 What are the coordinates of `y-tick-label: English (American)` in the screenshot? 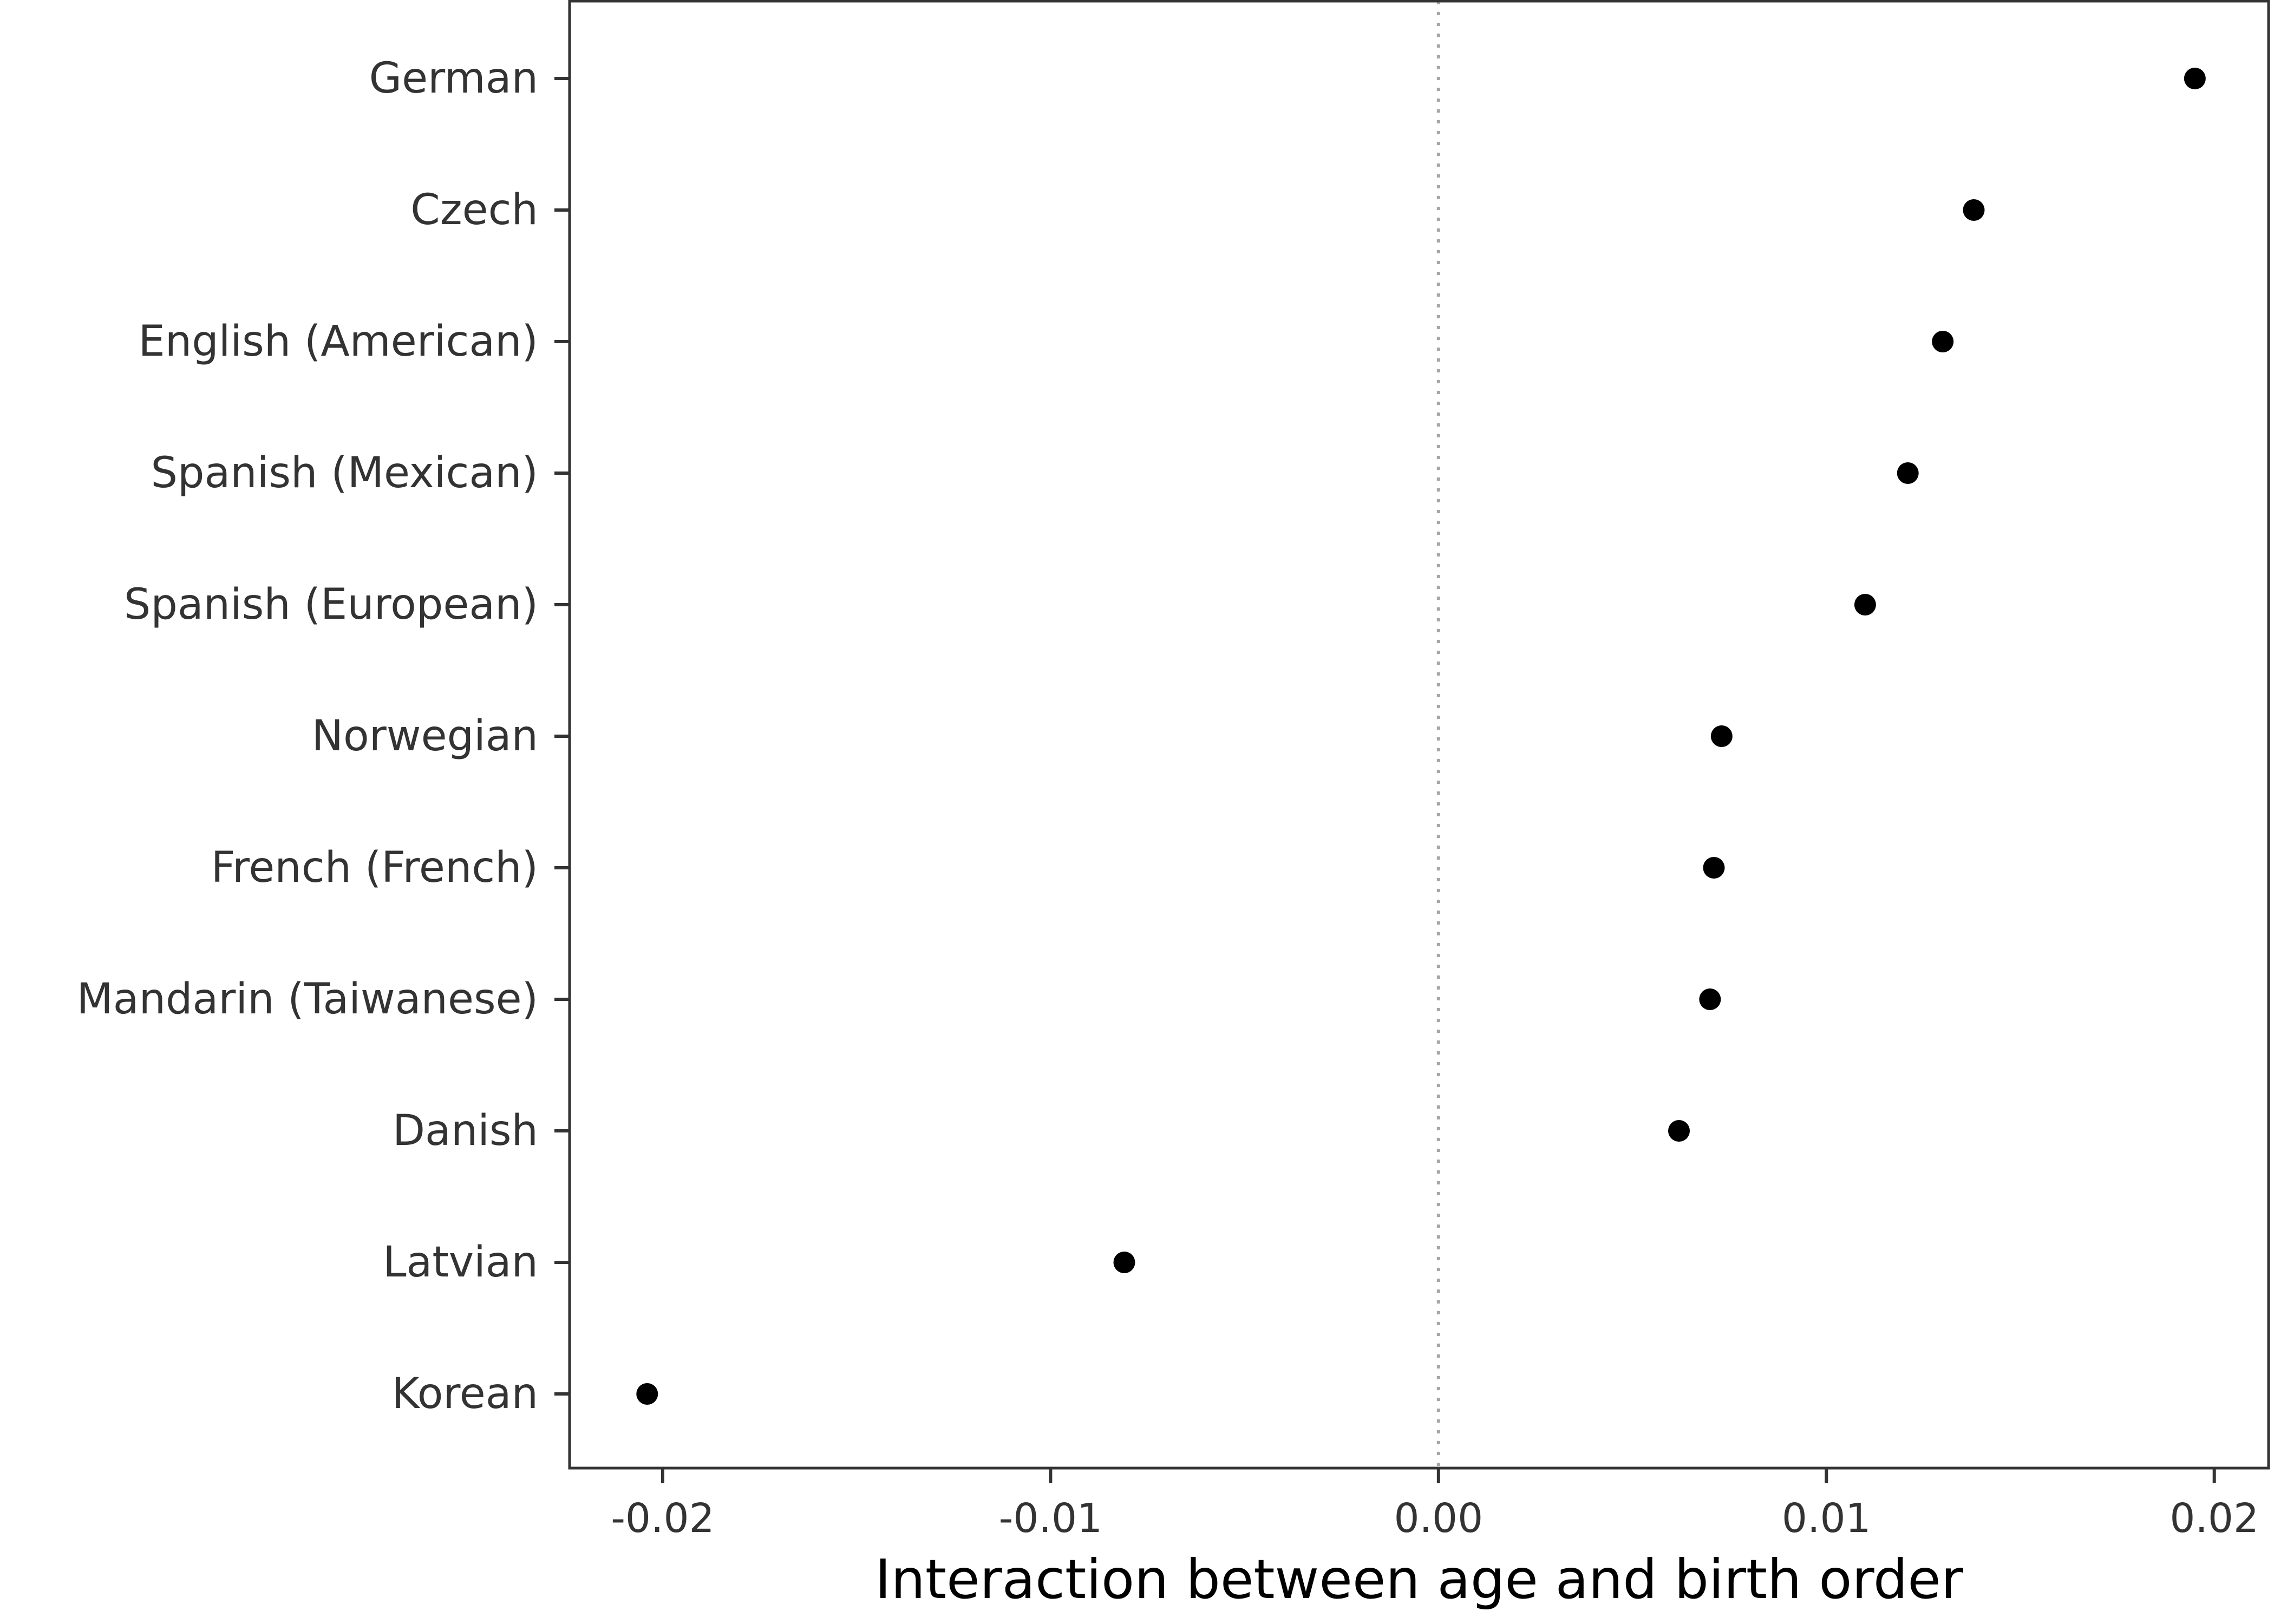 It's located at (339, 341).